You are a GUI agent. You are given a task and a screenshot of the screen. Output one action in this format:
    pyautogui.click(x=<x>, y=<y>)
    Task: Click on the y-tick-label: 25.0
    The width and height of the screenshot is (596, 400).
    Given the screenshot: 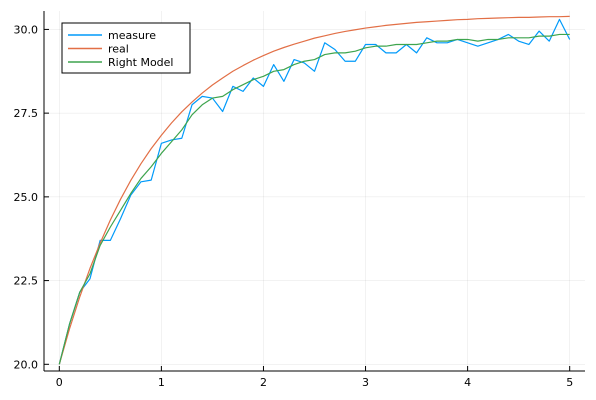 What is the action you would take?
    pyautogui.click(x=26, y=197)
    